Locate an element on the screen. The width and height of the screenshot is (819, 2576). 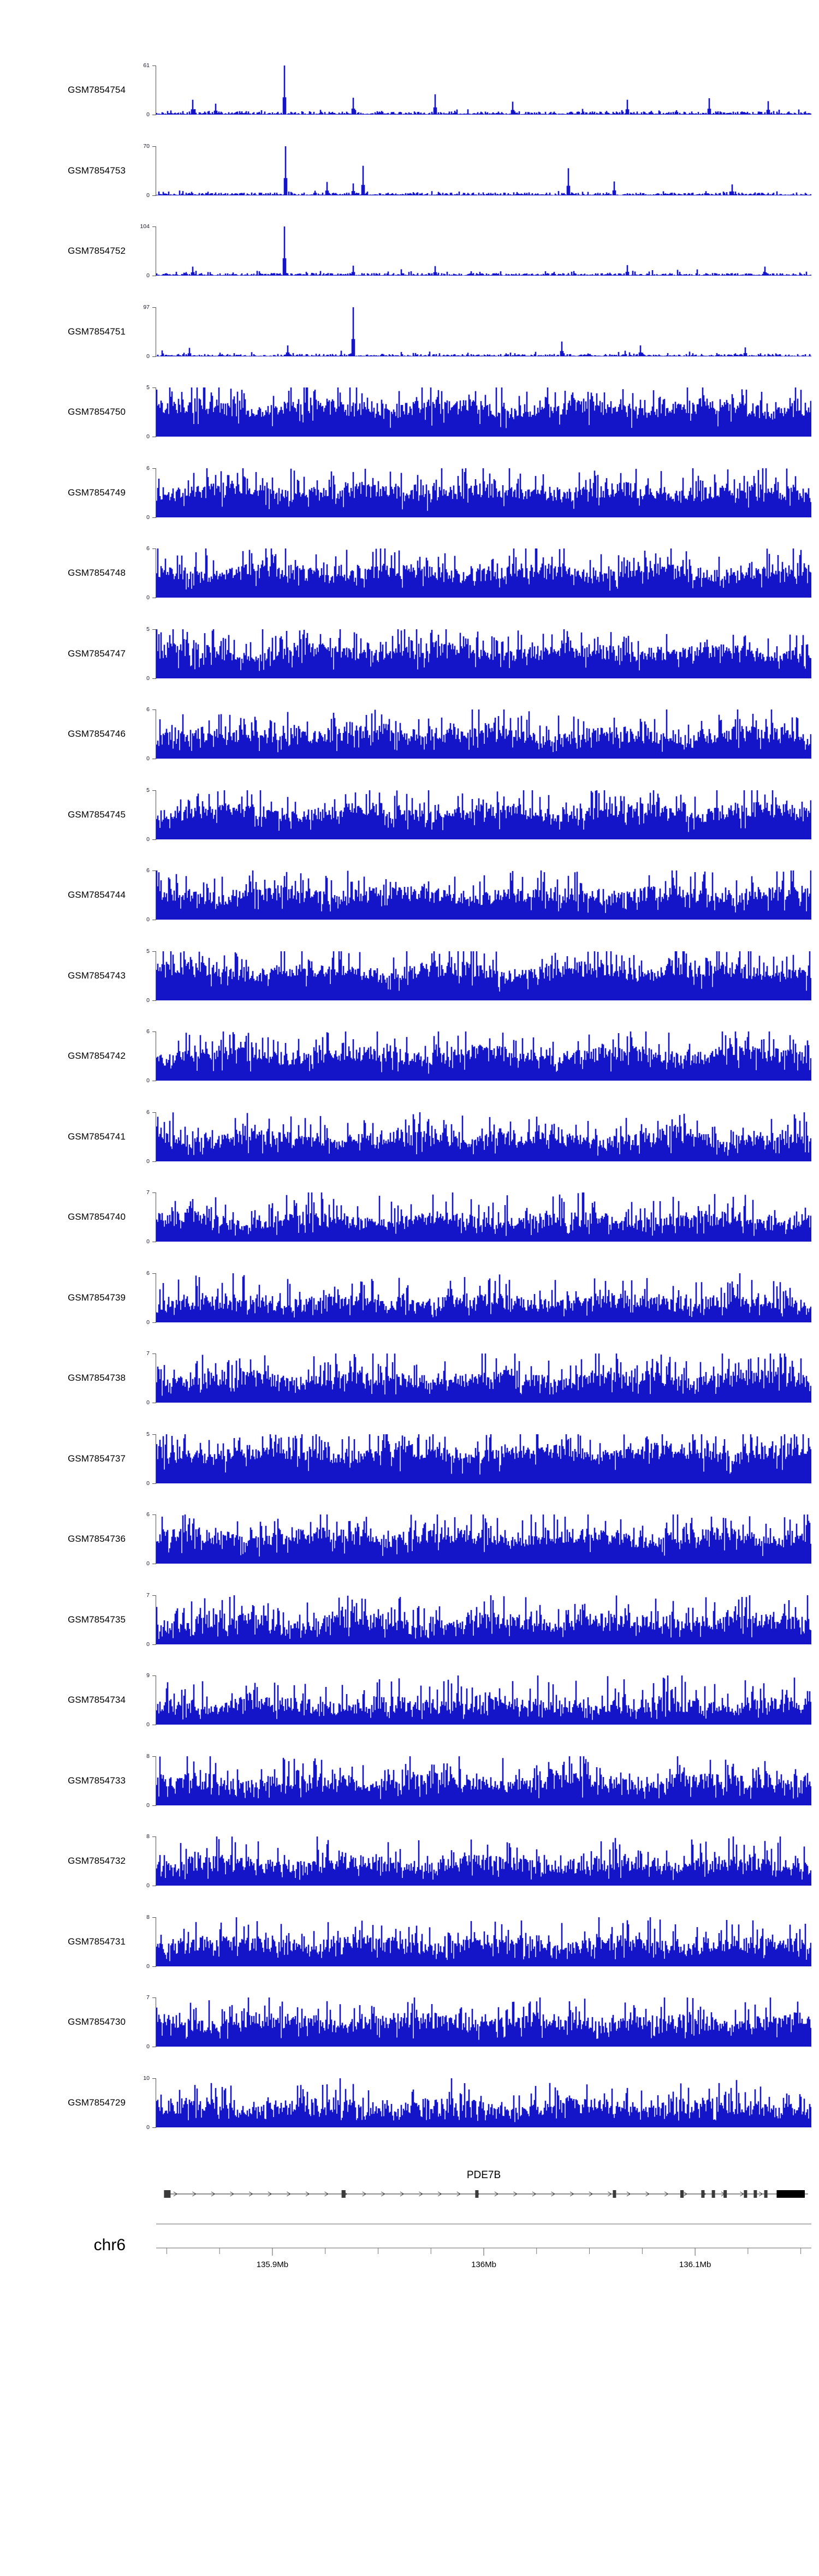
coverage-track: GSM7854747 5 0 is located at coordinates (410, 653).